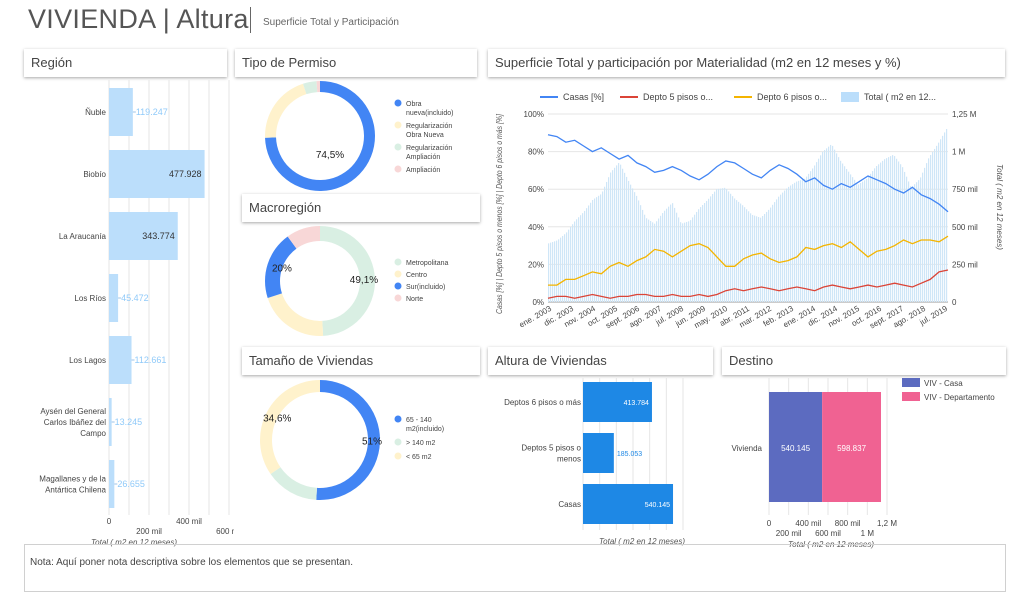  I want to click on legend-label: Centro, so click(416, 275).